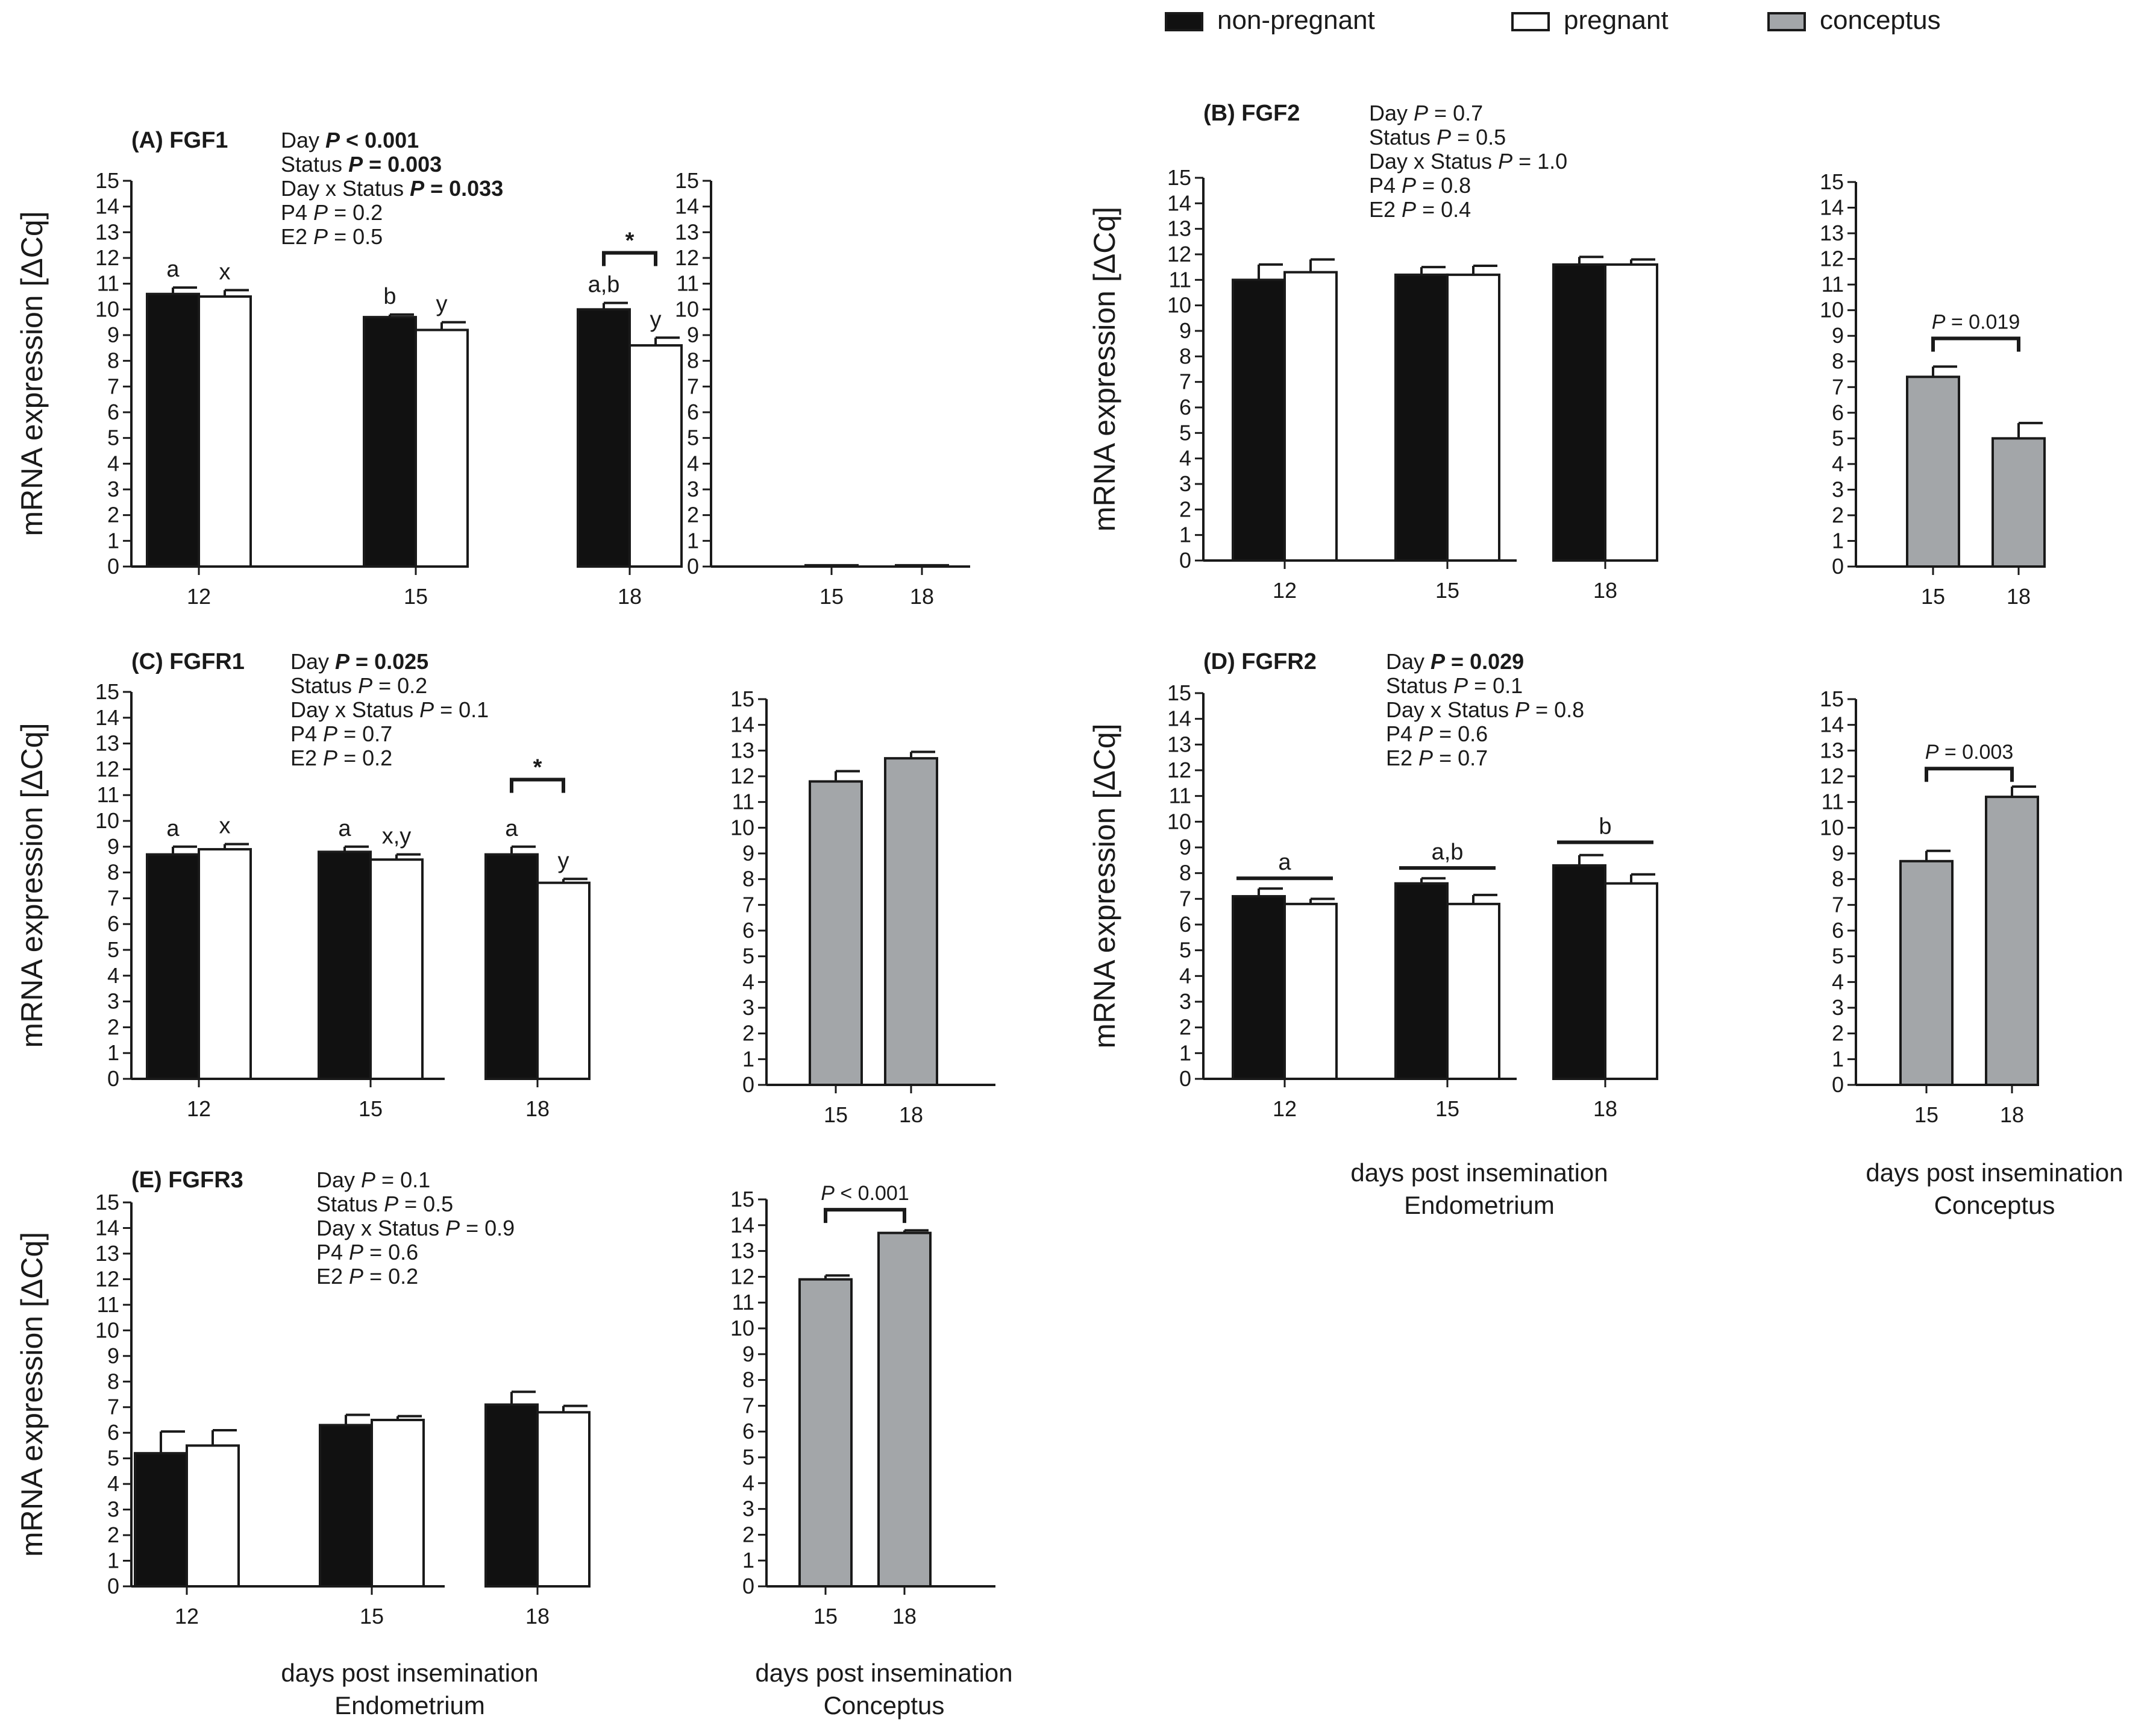  What do you see at coordinates (693, 412) in the screenshot?
I see `y-tick-label: 6` at bounding box center [693, 412].